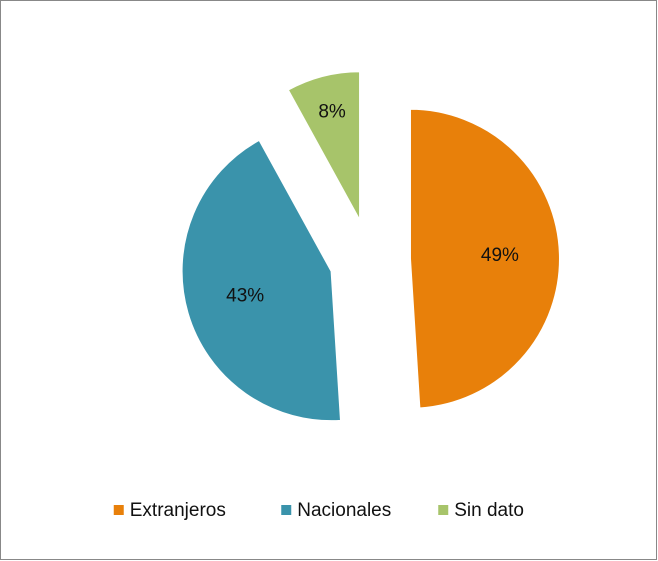  What do you see at coordinates (500, 255) in the screenshot?
I see `data-label: 49%` at bounding box center [500, 255].